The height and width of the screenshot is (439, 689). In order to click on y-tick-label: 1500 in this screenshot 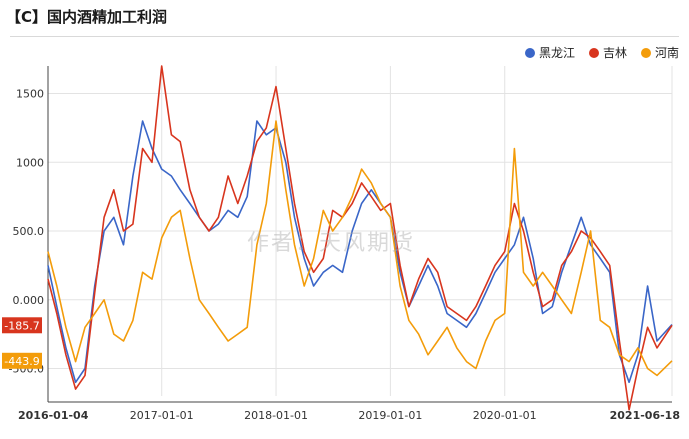, I will do `click(30, 94)`.